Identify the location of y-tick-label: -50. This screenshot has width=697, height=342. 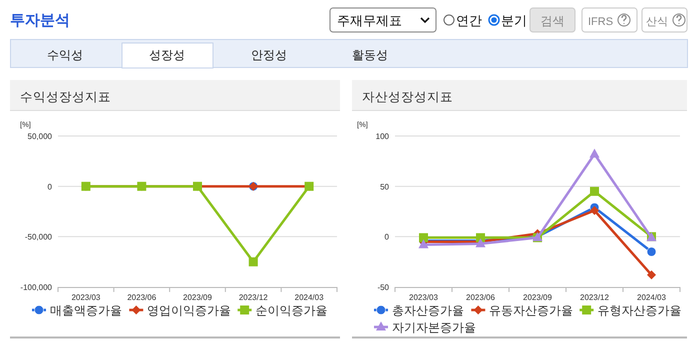
(383, 287).